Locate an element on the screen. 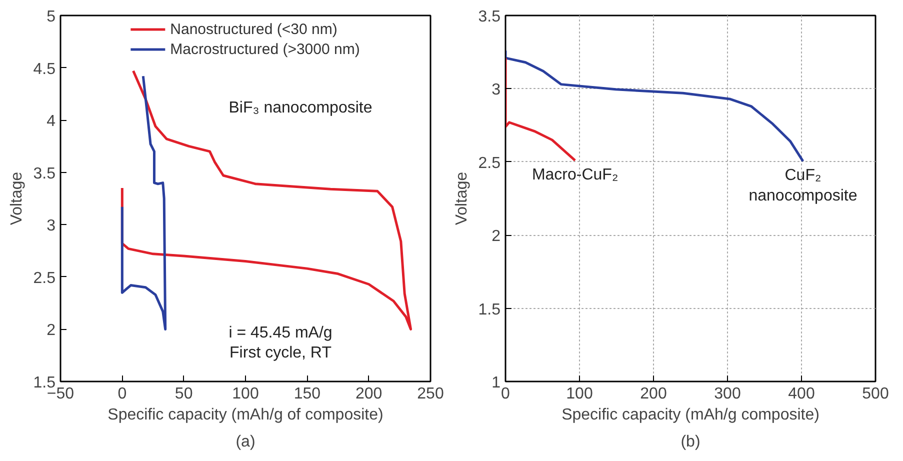 This screenshot has height=461, width=903. legend-label: Macrostructured (>3000 nm) is located at coordinates (265, 49).